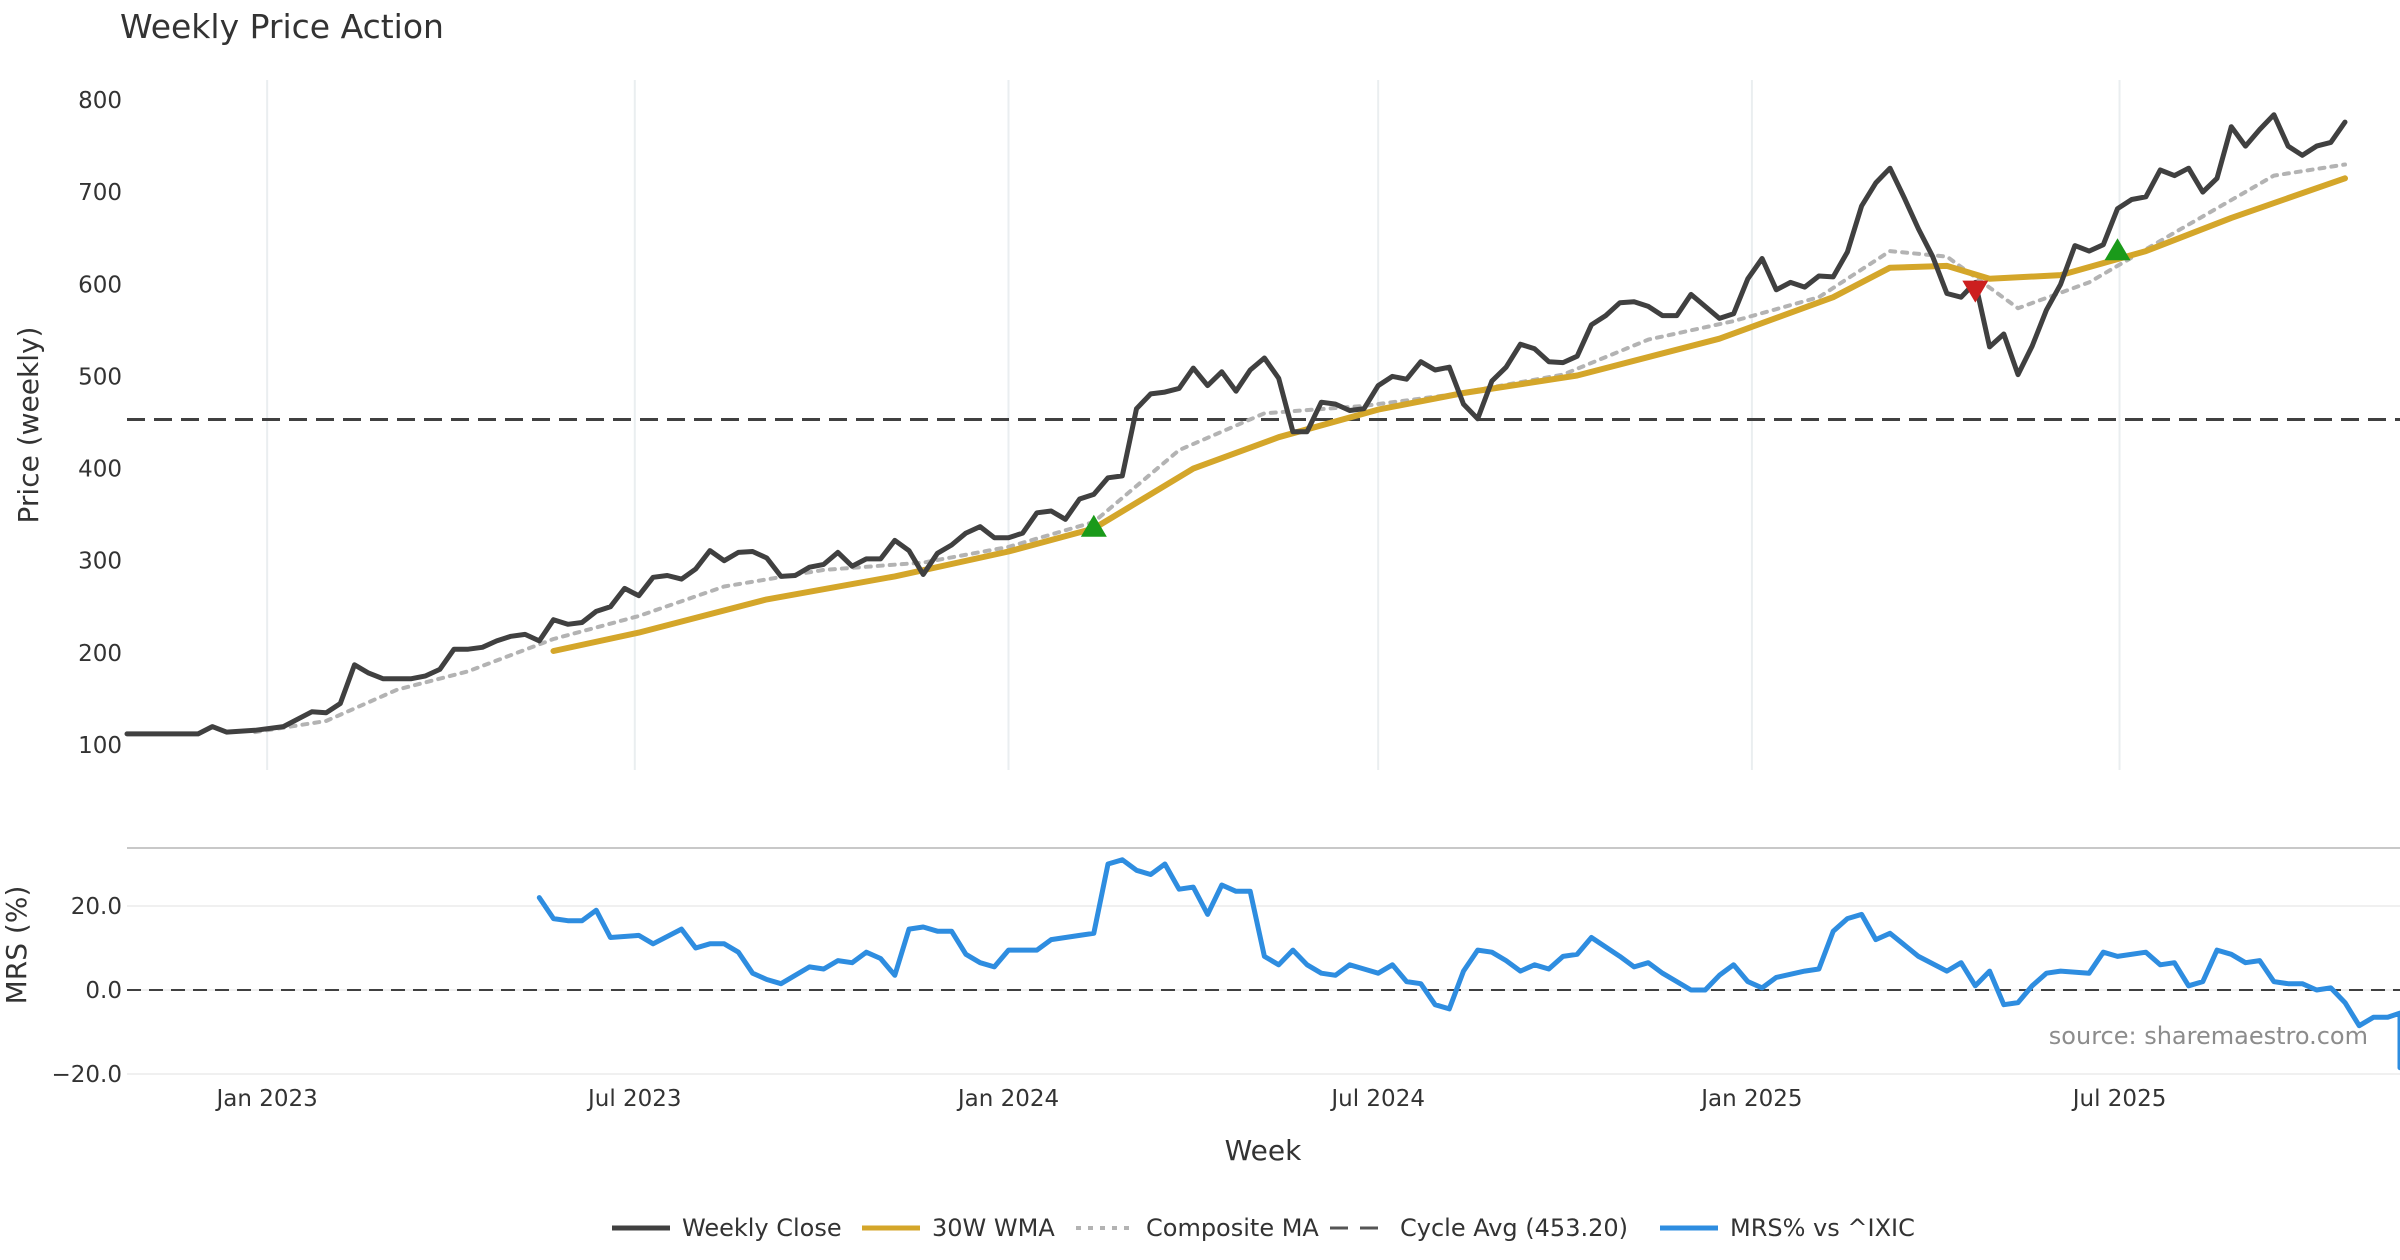 This screenshot has width=2400, height=1260. What do you see at coordinates (103, 991) in the screenshot?
I see `mrs-y-tick-label: 0.0` at bounding box center [103, 991].